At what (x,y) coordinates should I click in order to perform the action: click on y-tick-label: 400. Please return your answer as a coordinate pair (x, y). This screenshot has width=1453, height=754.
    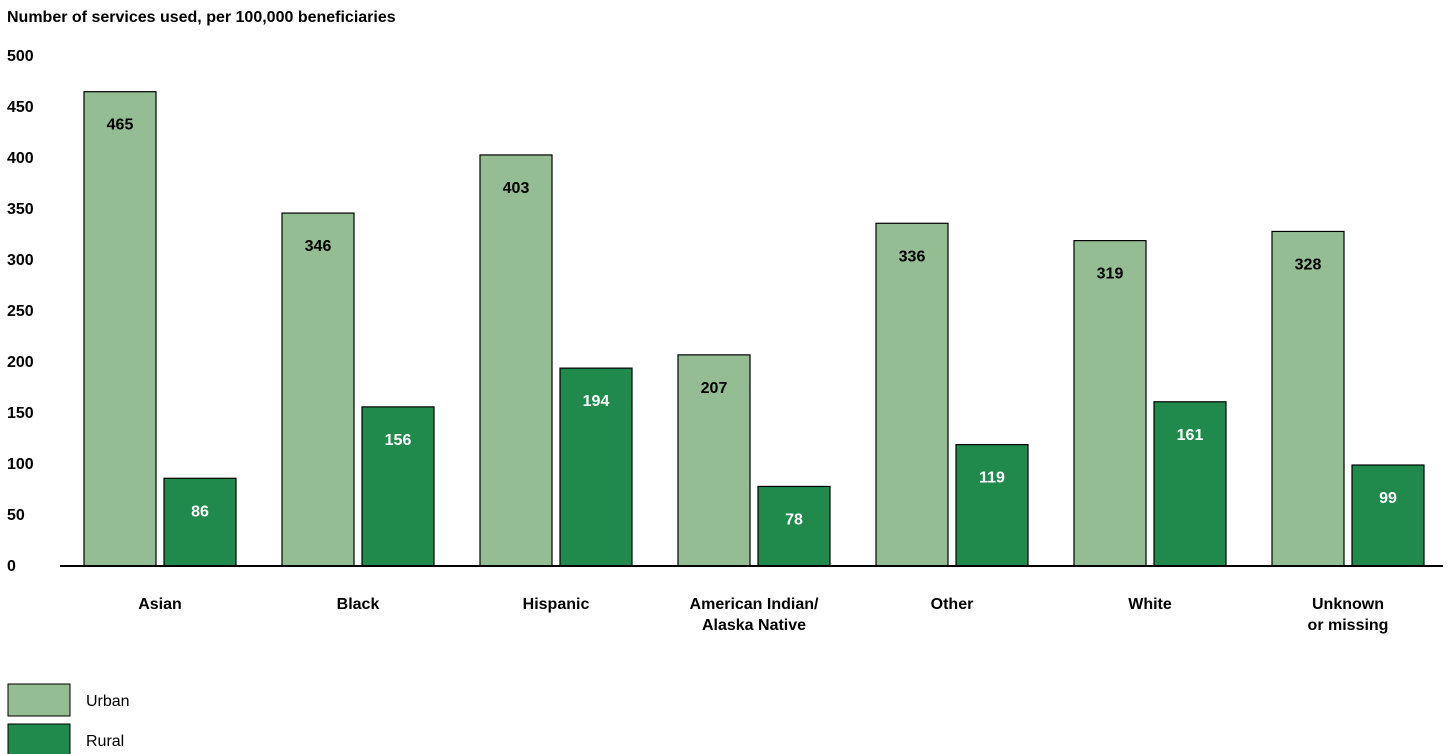
    Looking at the image, I should click on (20, 158).